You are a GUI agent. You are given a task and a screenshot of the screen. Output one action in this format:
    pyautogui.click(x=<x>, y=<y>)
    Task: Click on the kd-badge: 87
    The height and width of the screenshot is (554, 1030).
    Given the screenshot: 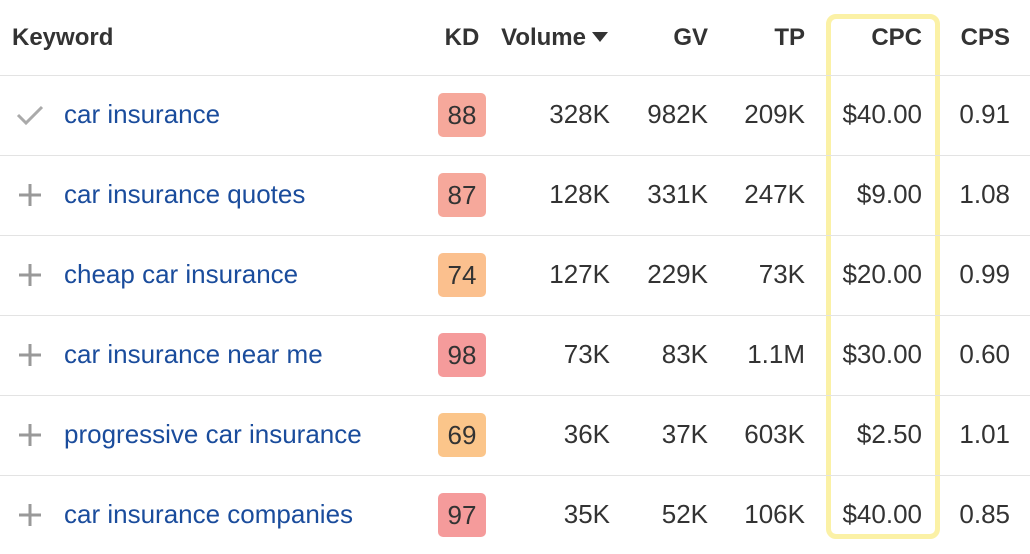 What is the action you would take?
    pyautogui.click(x=462, y=195)
    